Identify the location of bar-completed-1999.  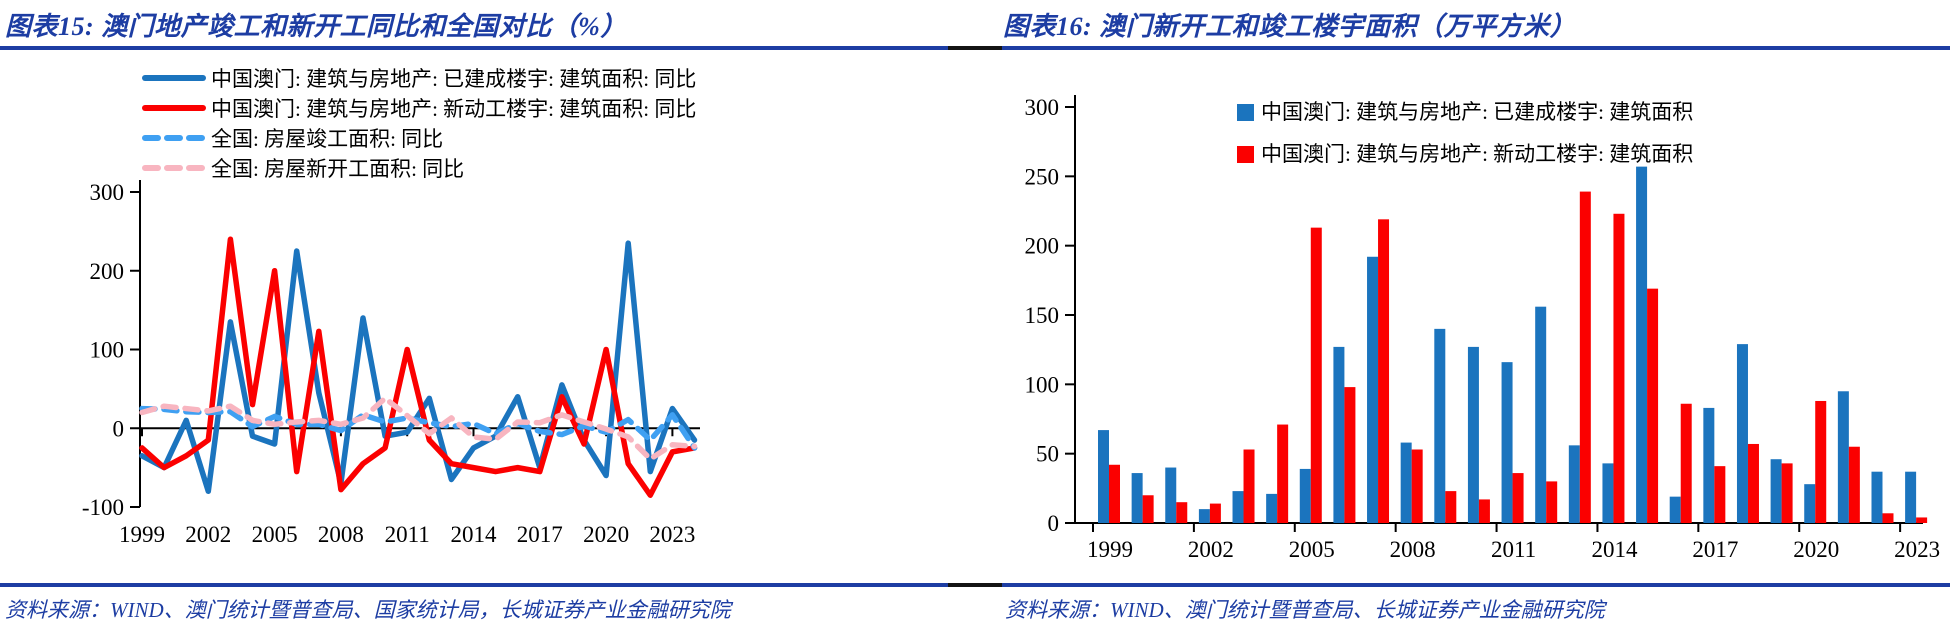
(1103, 476).